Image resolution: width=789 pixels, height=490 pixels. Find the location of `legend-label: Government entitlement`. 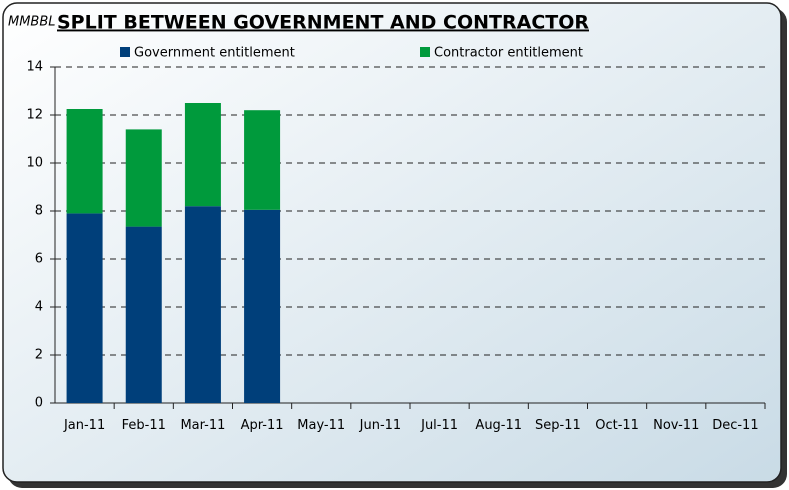

legend-label: Government entitlement is located at coordinates (214, 53).